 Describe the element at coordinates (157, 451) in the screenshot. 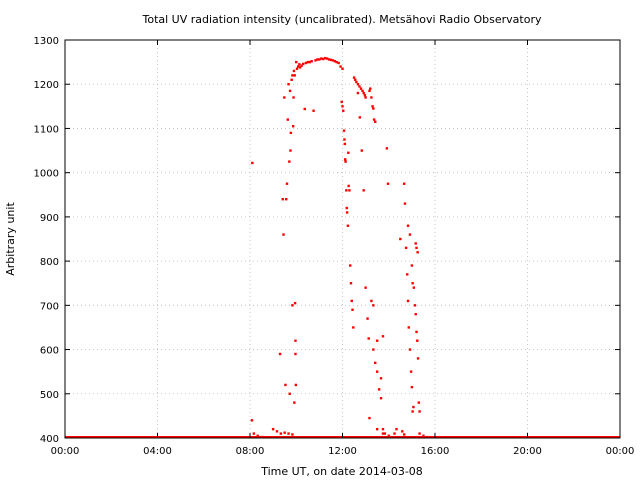

I see `x-tick-label: 04:00` at that location.